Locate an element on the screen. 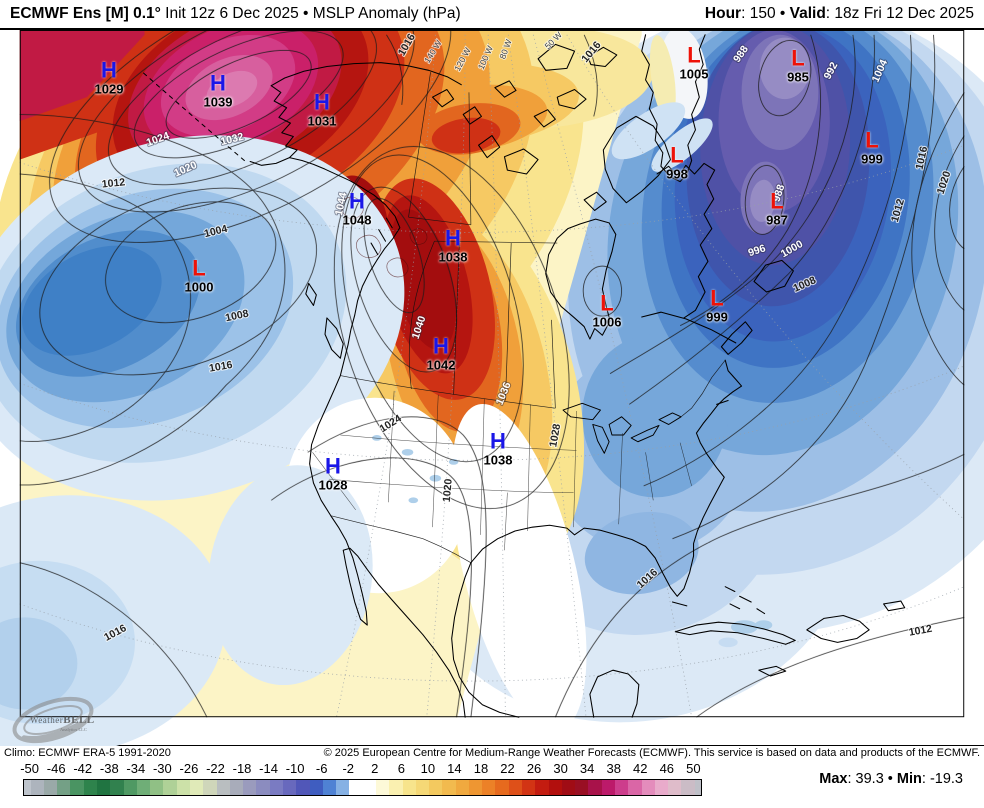 The image size is (984, 808). valid-value: : 18z Fri 12 Dec 2025 is located at coordinates (899, 13).